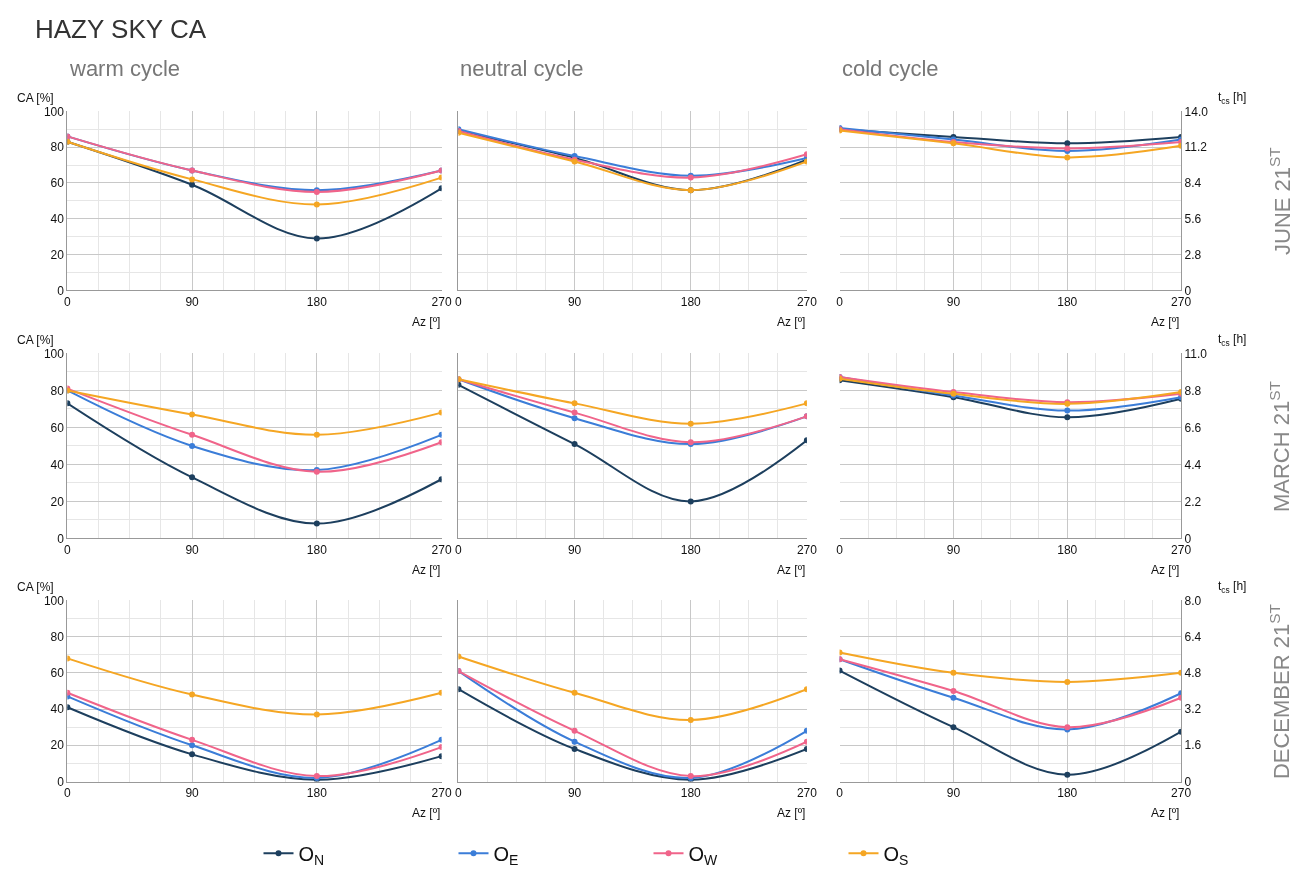 The height and width of the screenshot is (882, 1304). What do you see at coordinates (1193, 501) in the screenshot?
I see `y-tick-label: 2.2` at bounding box center [1193, 501].